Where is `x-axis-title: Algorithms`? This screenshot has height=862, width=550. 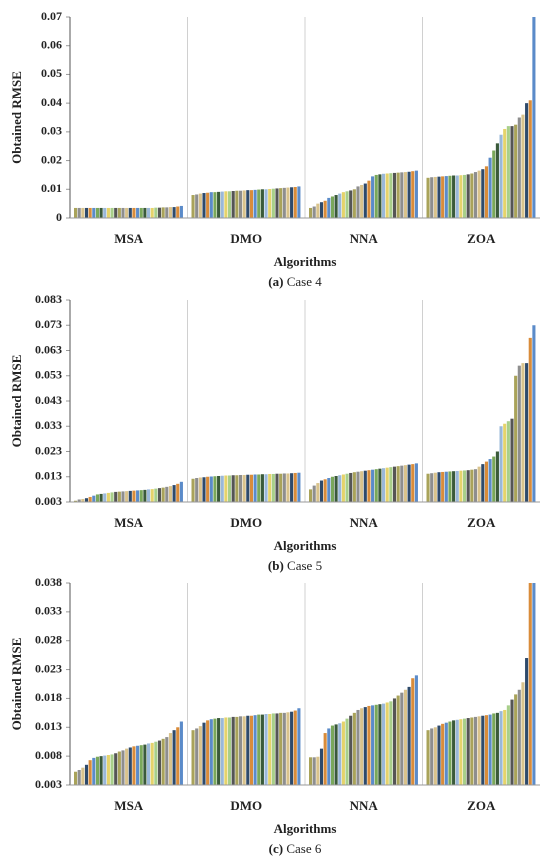
x-axis-title: Algorithms is located at coordinates (305, 261).